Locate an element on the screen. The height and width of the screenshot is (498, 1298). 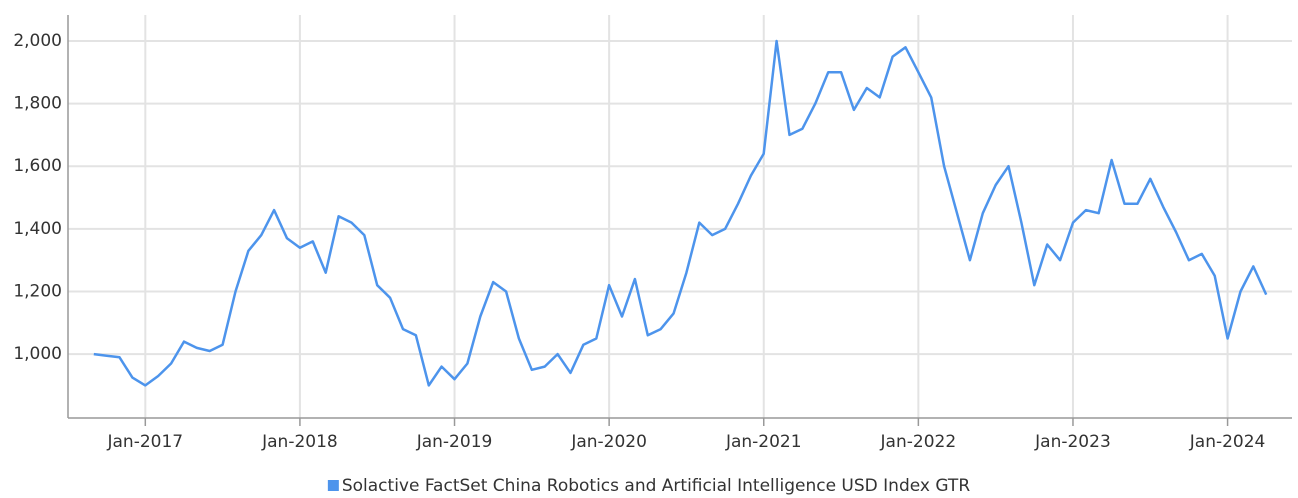
x-tick-label: Jan-2017 is located at coordinates (145, 442).